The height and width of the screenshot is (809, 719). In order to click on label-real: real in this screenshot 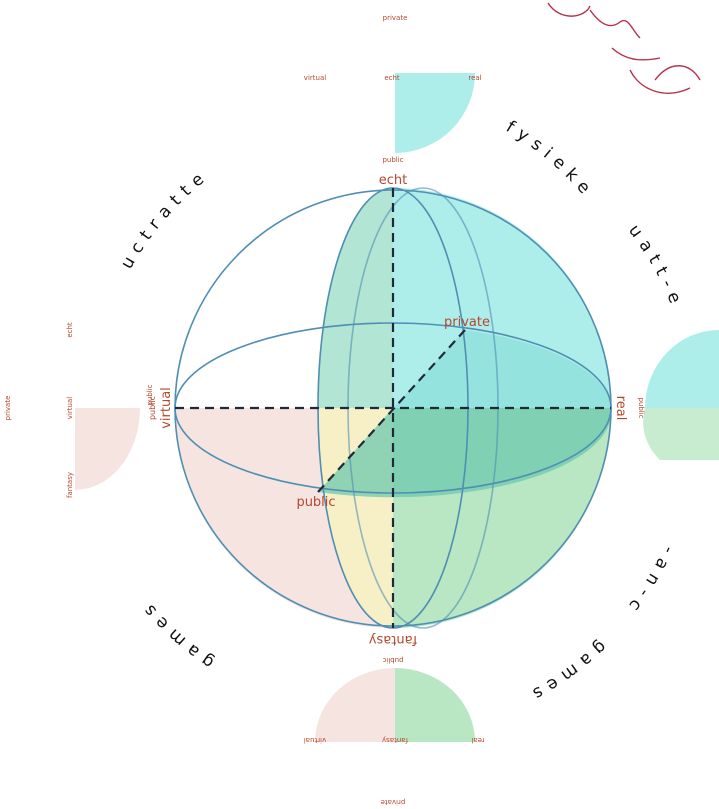, I will do `click(620, 408)`.